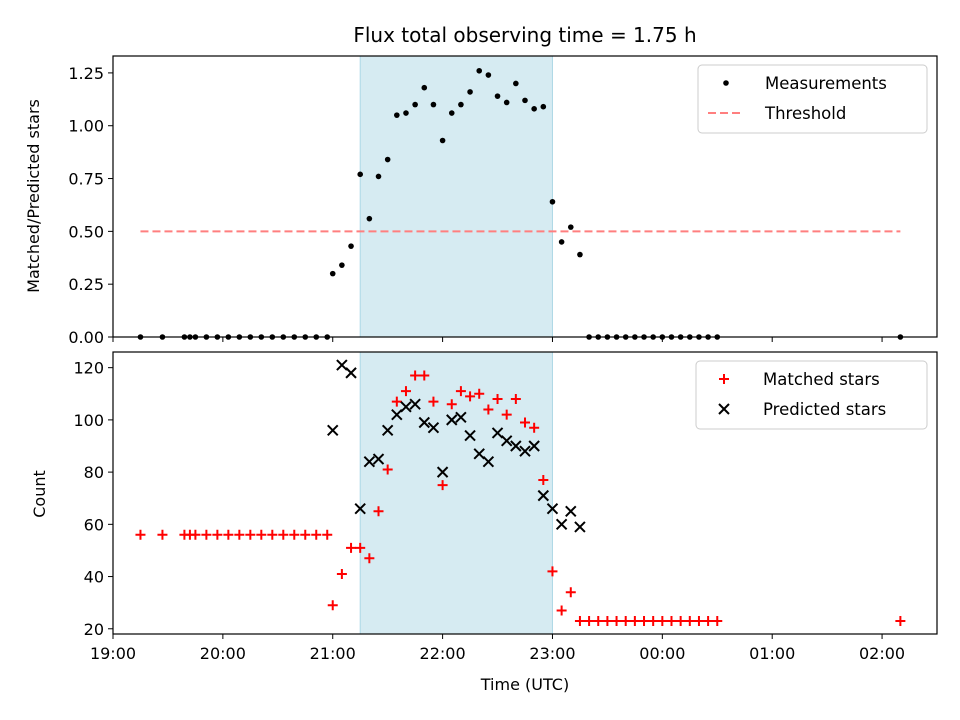  I want to click on x-tick-label: 22:00, so click(443, 653).